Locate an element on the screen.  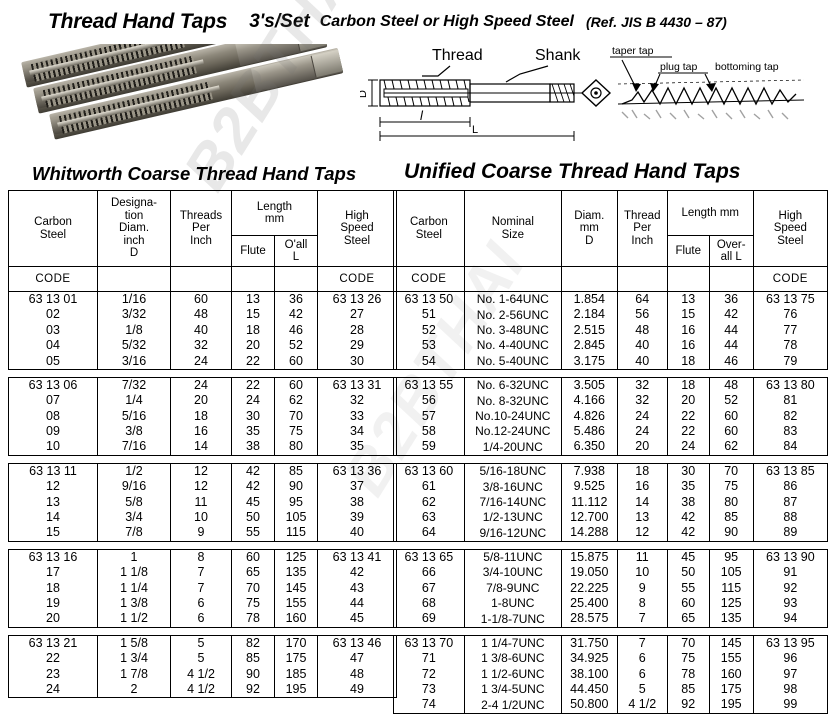
cell-hss-code: 45 is located at coordinates (357, 619).